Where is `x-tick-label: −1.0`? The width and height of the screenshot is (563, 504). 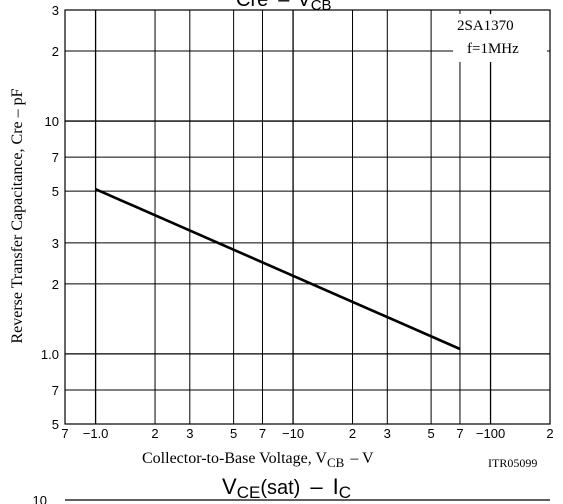
x-tick-label: −1.0 is located at coordinates (96, 433).